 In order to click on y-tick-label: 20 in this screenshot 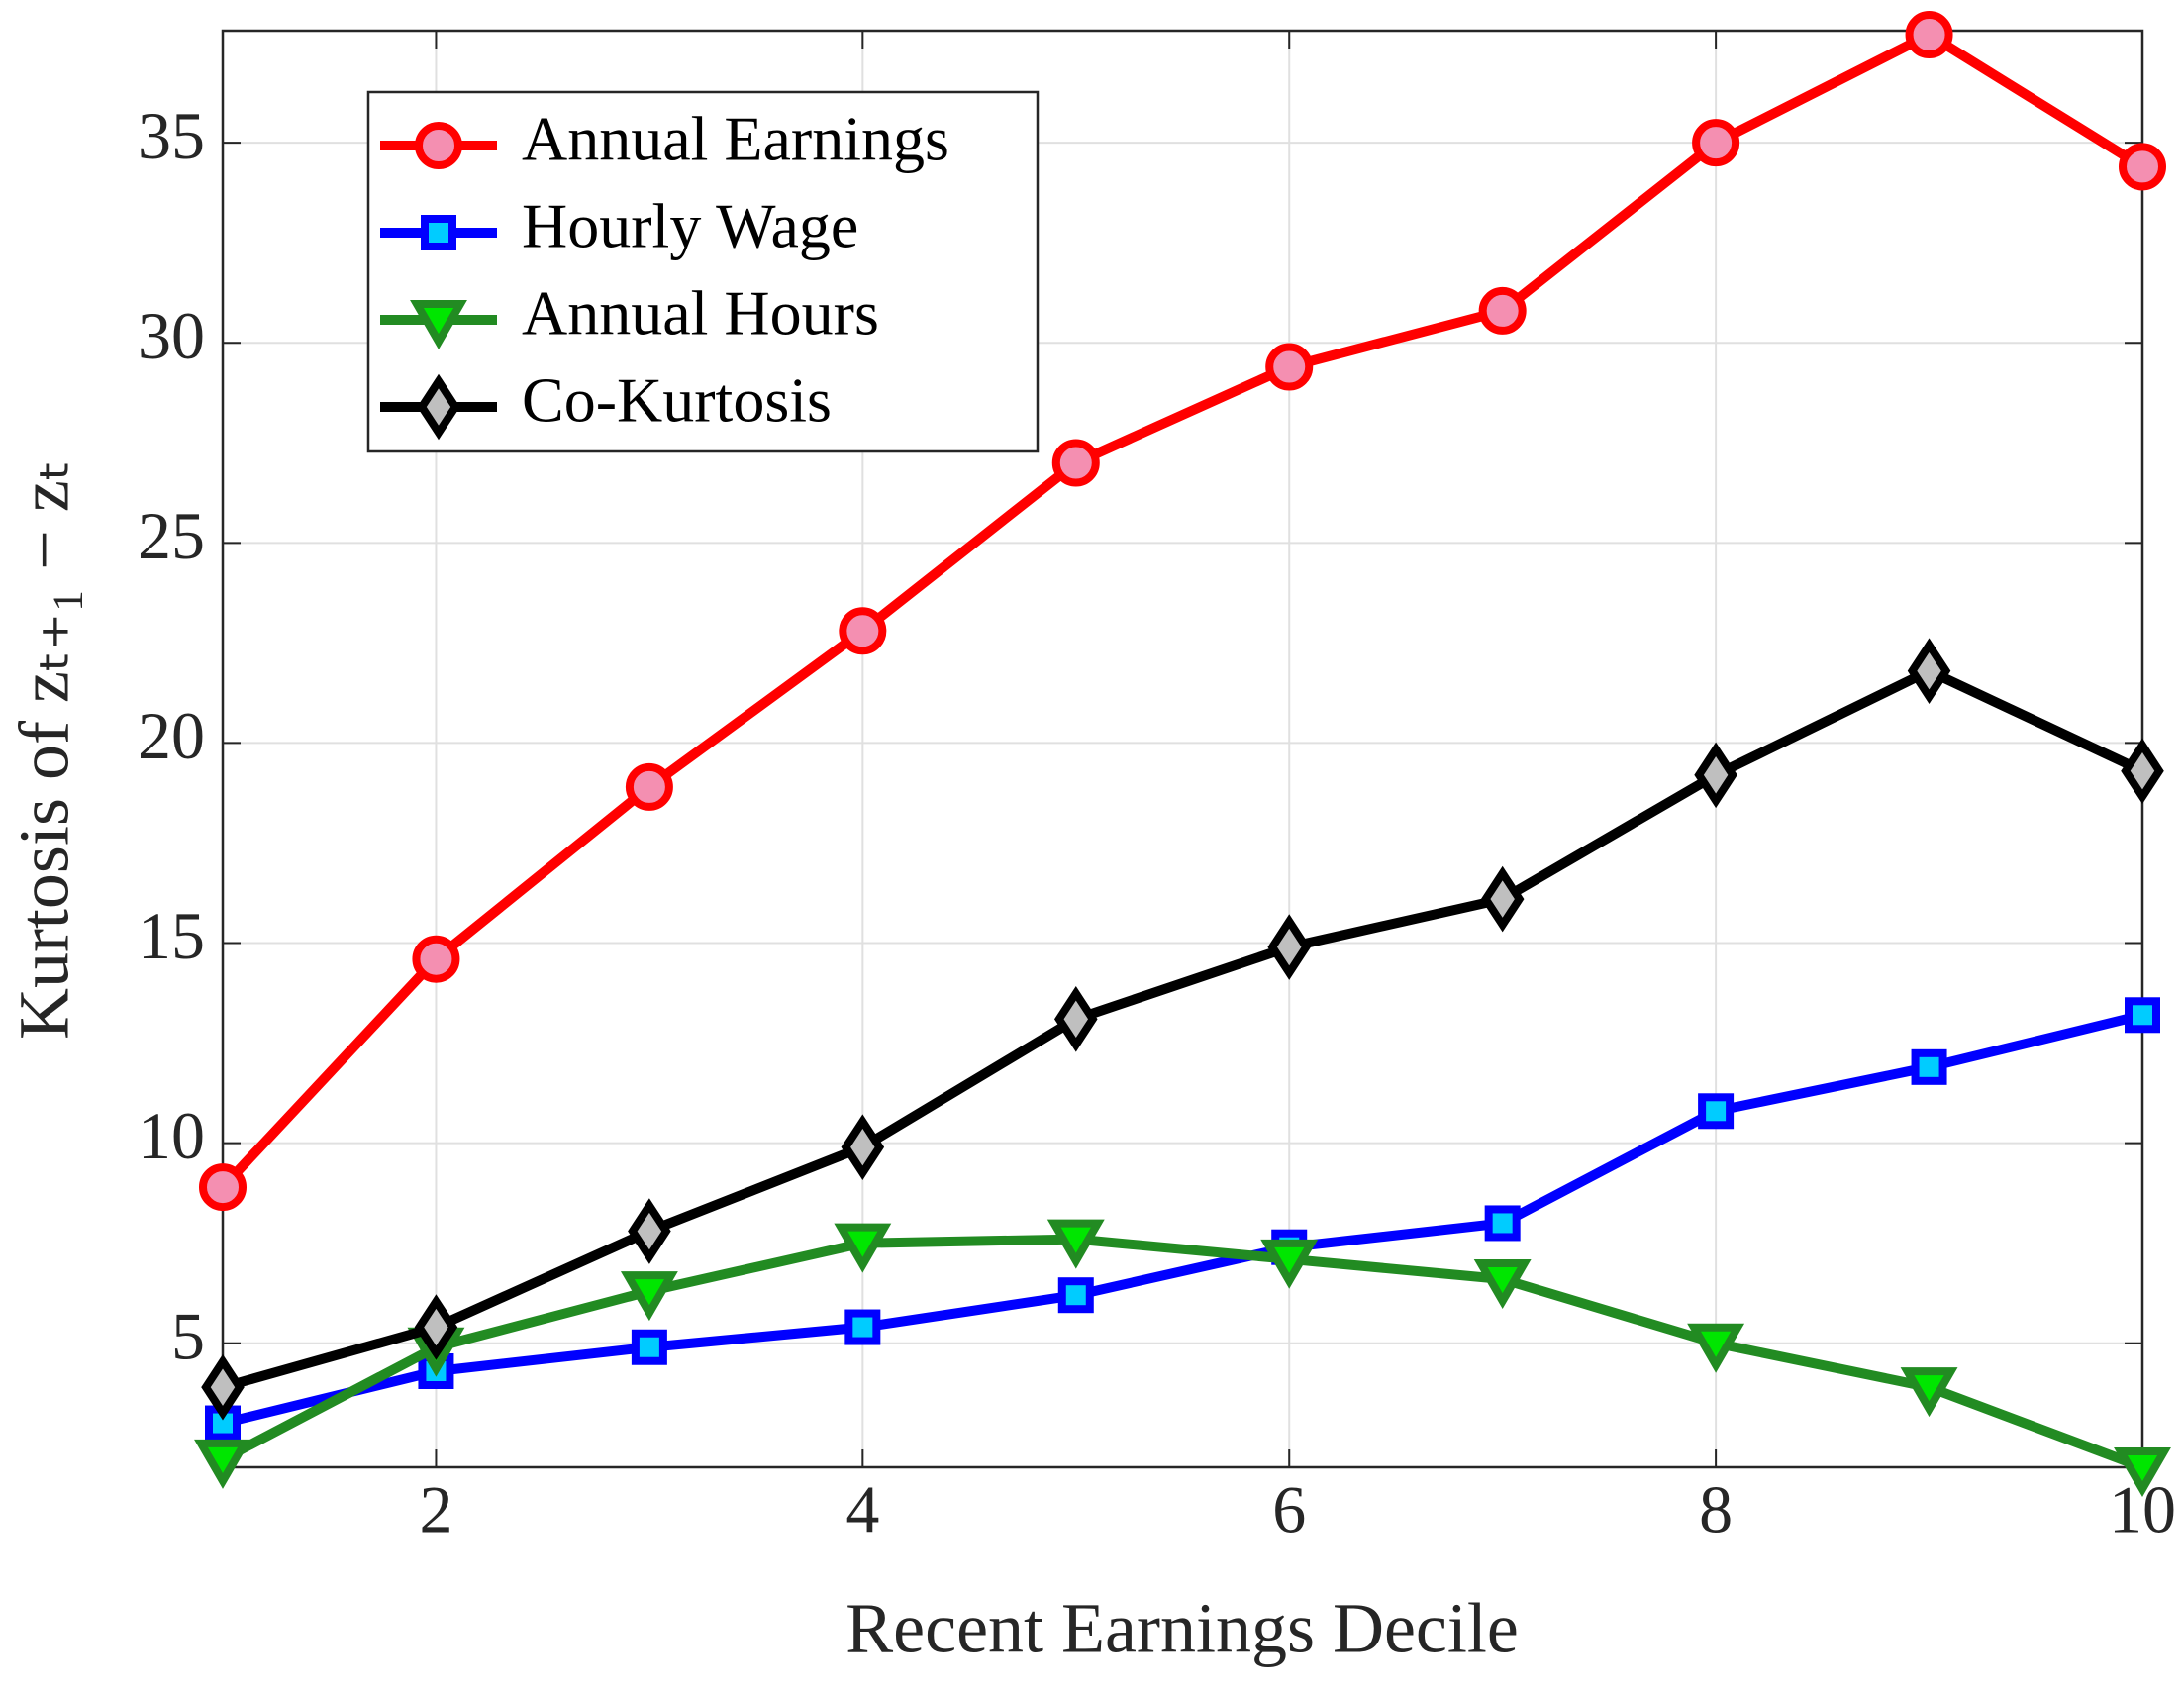, I will do `click(171, 736)`.